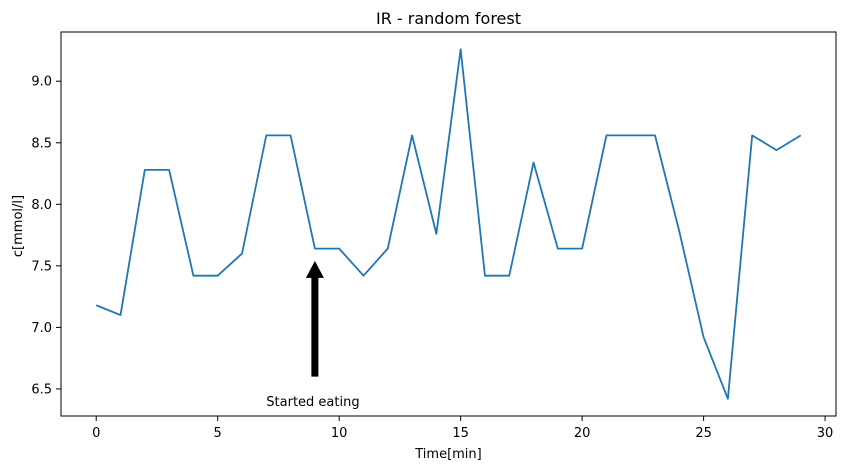  What do you see at coordinates (18, 226) in the screenshot?
I see `y-axis-label: c[mmol/l]` at bounding box center [18, 226].